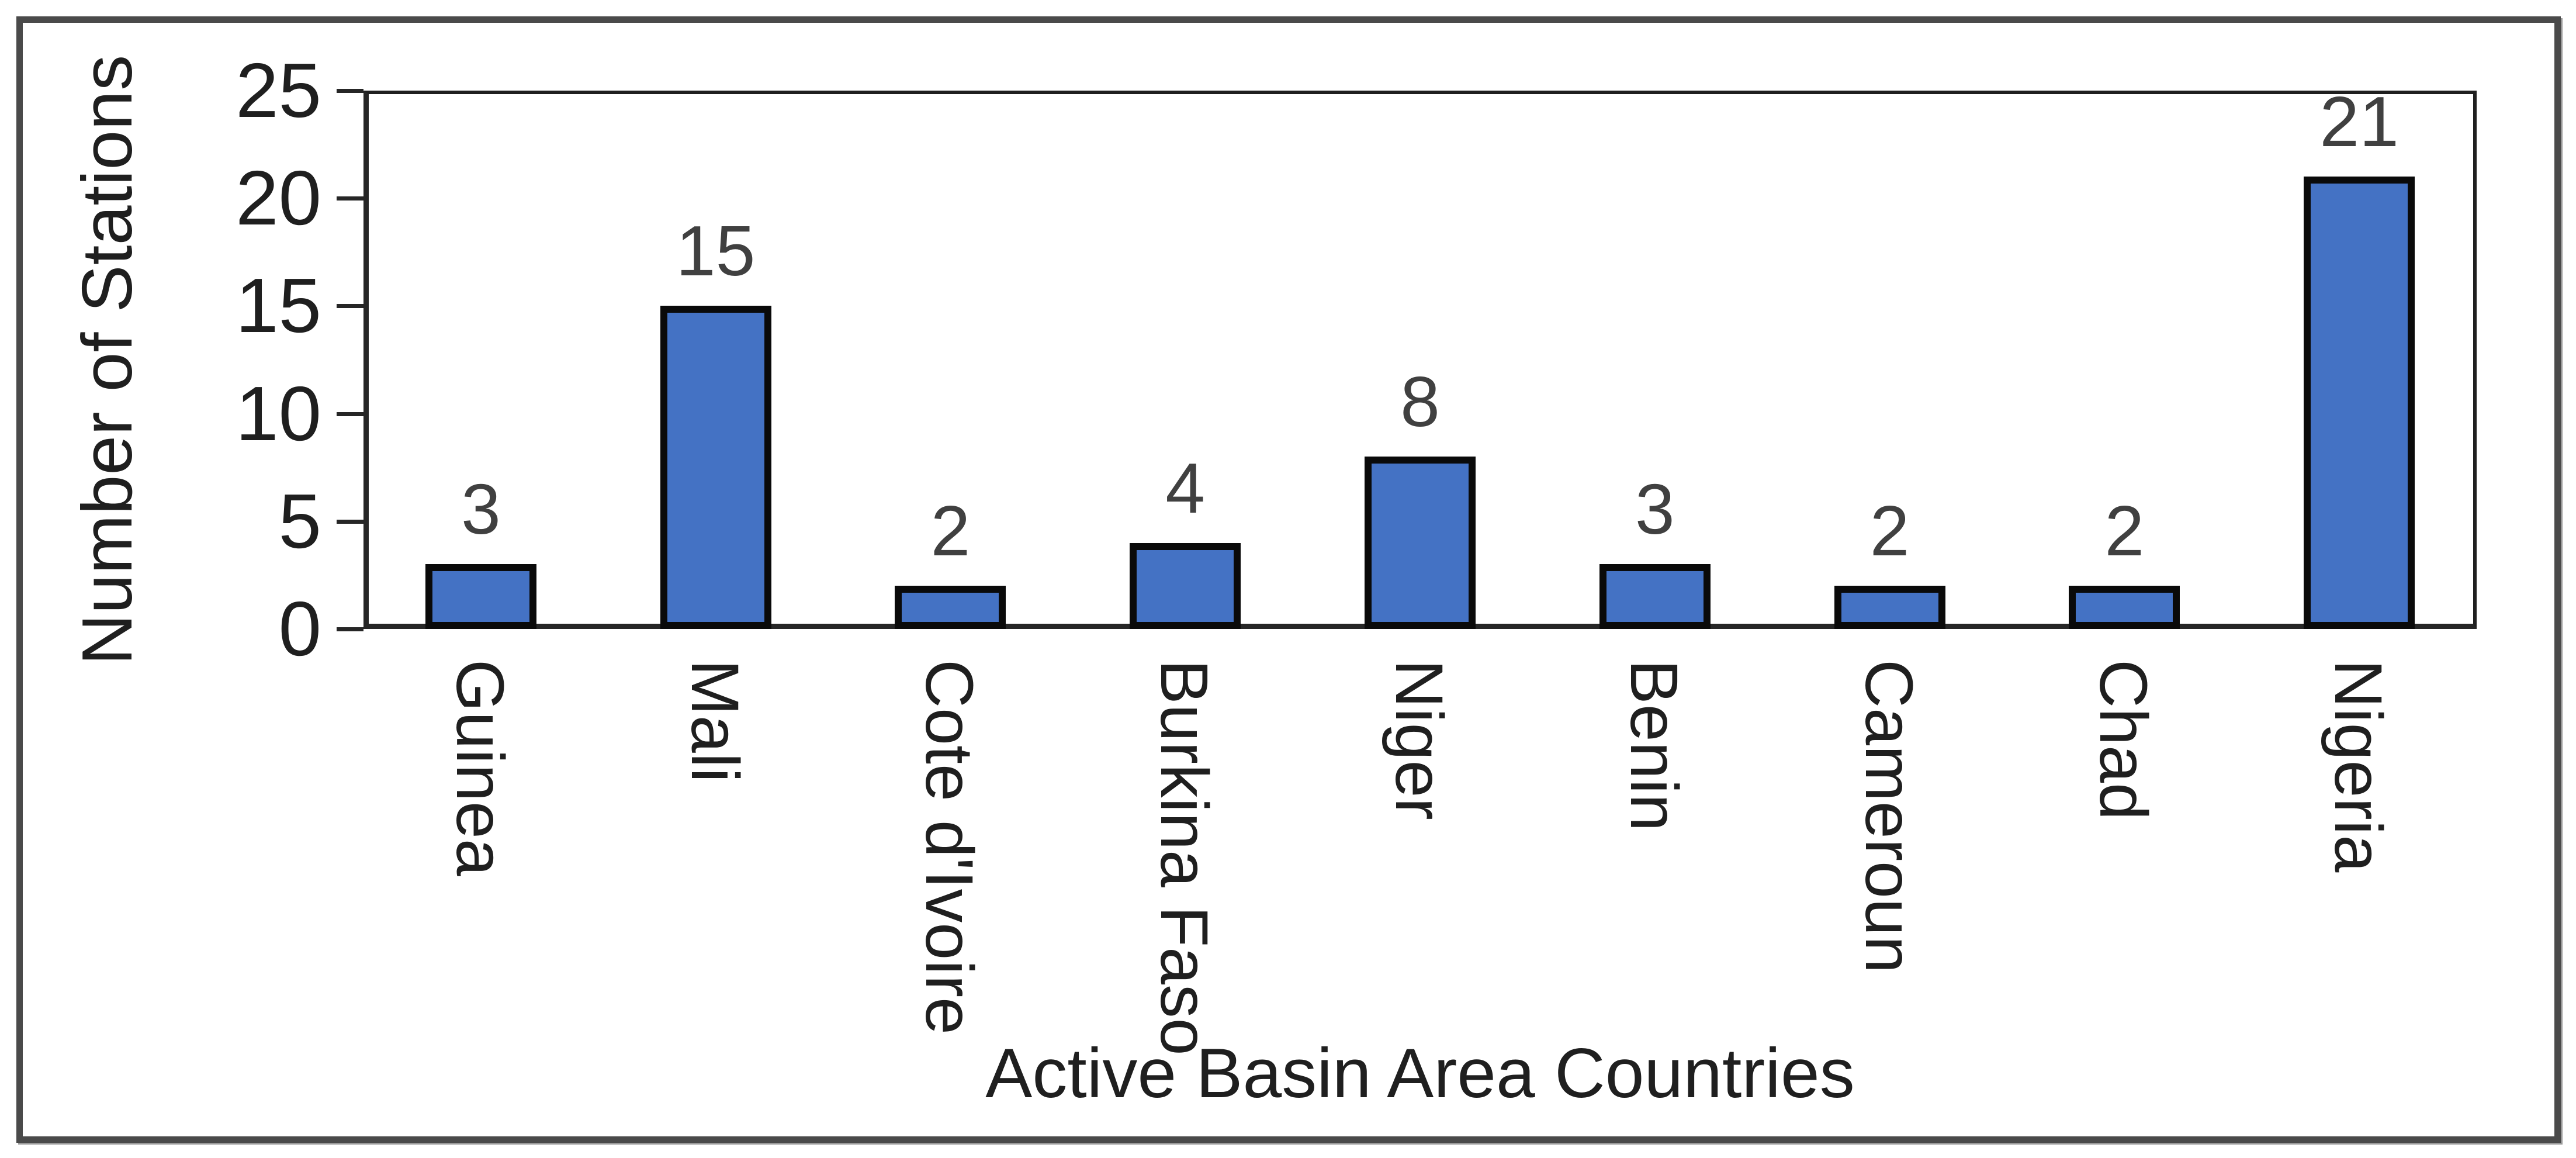 Image resolution: width=2576 pixels, height=1158 pixels. Describe the element at coordinates (480, 596) in the screenshot. I see `bar-guinea` at that location.